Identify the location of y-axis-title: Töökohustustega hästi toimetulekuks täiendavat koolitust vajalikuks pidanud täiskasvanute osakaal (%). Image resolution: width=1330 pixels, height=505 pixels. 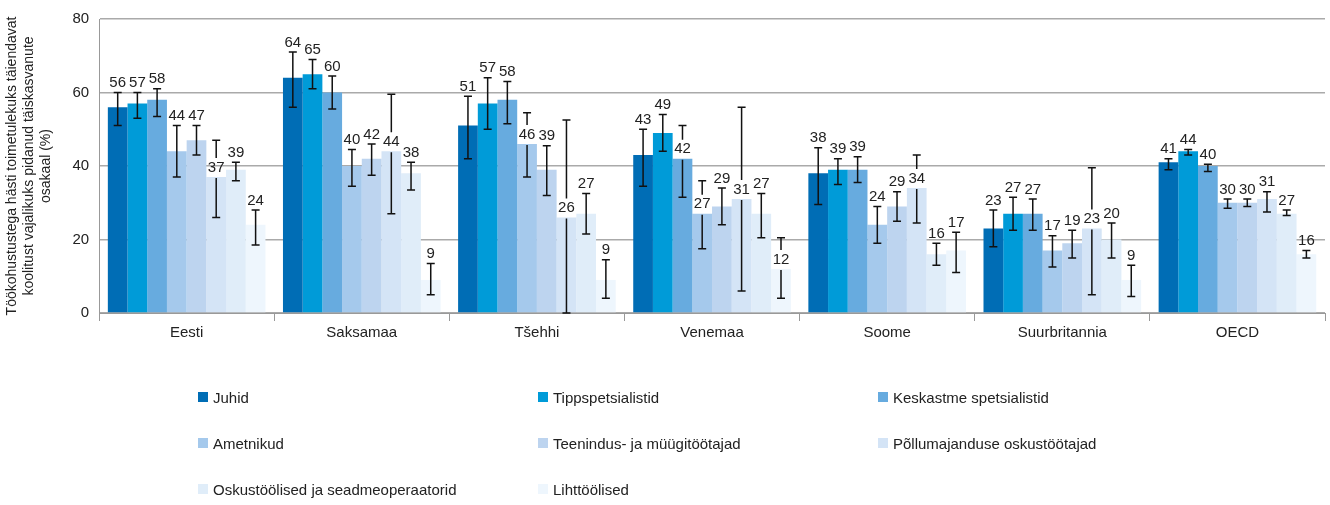
(28, 166).